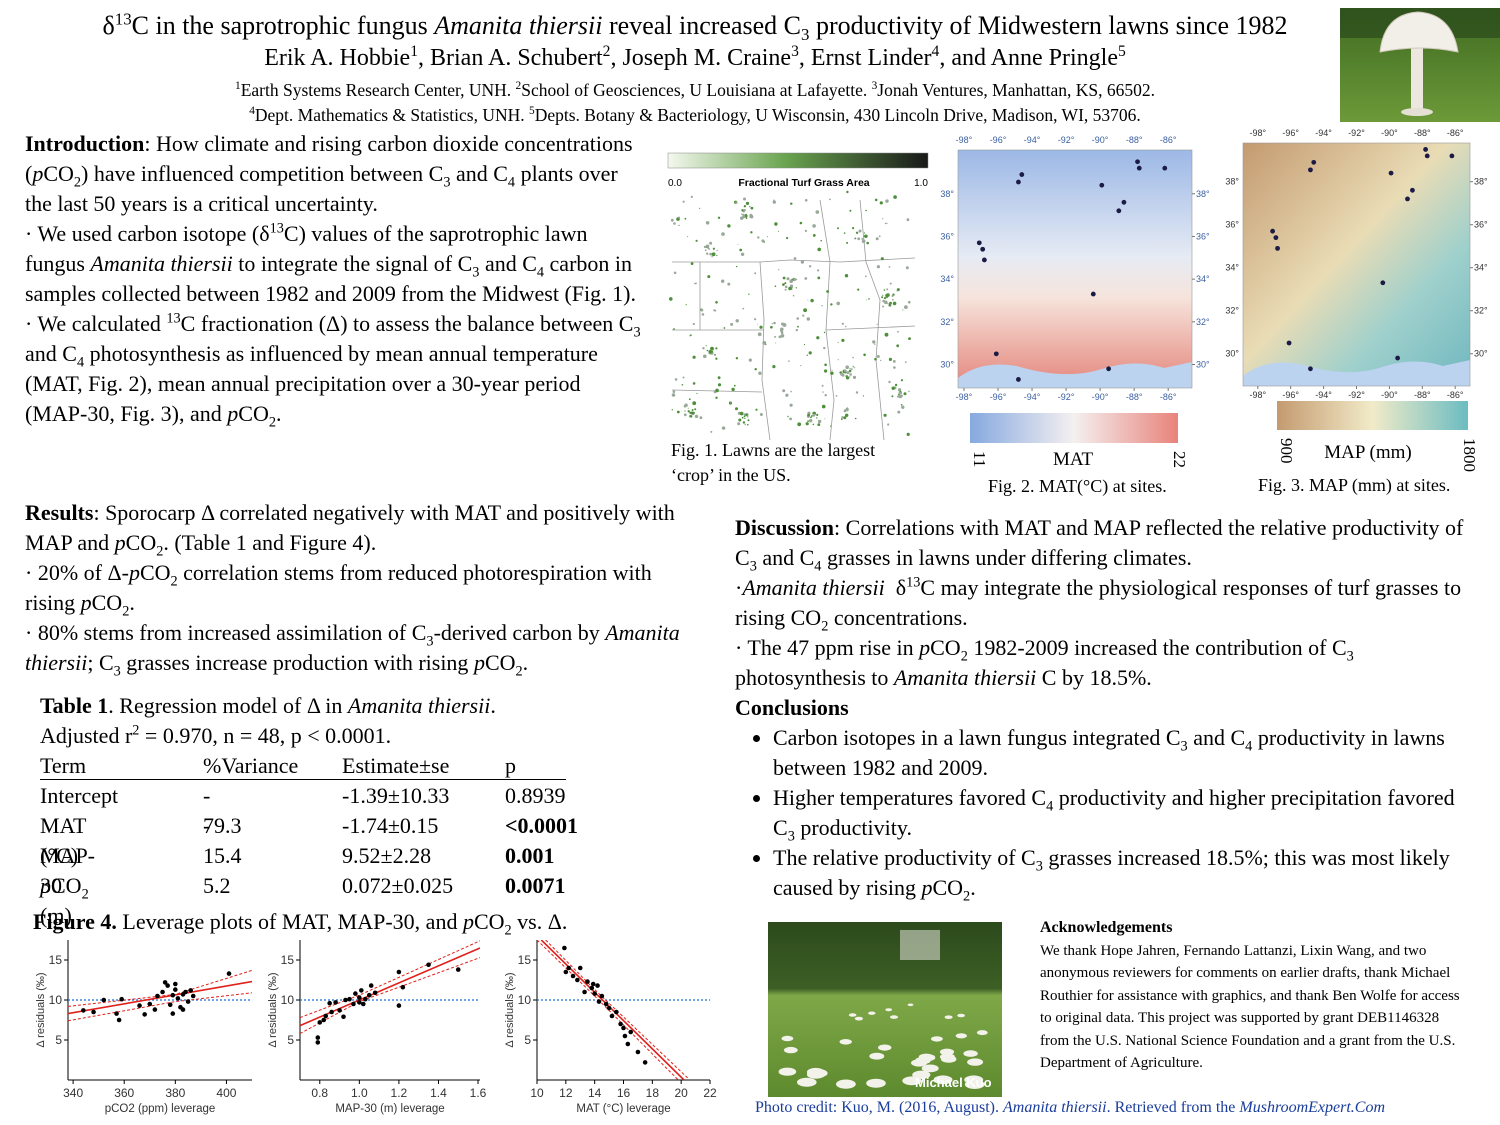 This screenshot has height=1125, width=1500. Describe the element at coordinates (66, 840) in the screenshot. I see `text-run: MAT (°C)` at that location.